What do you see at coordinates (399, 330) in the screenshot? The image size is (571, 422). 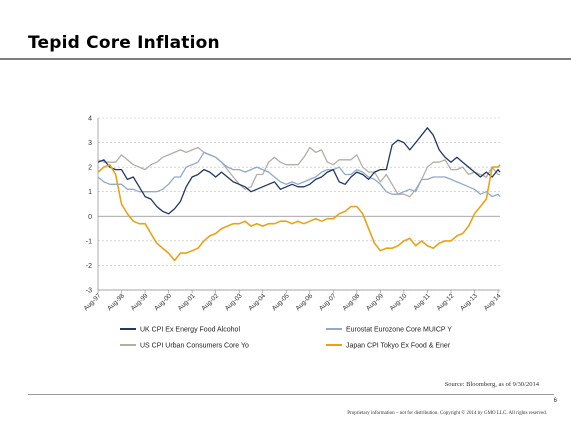 I see `legend-label: Eurostat Eurozone Core MUICP Y` at bounding box center [399, 330].